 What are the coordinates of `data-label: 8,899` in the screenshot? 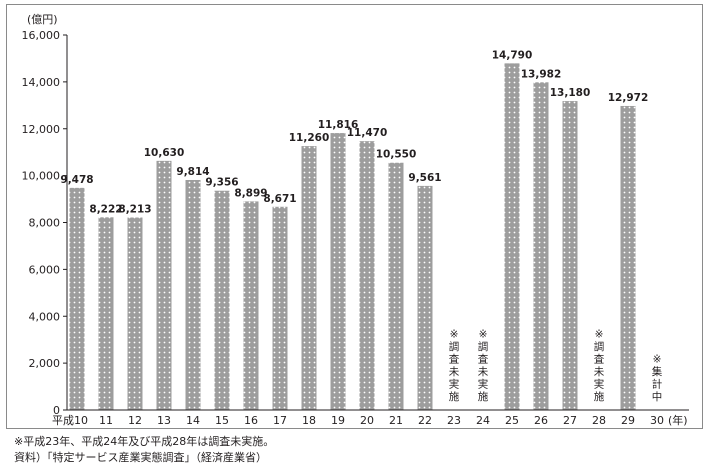 It's located at (250, 193).